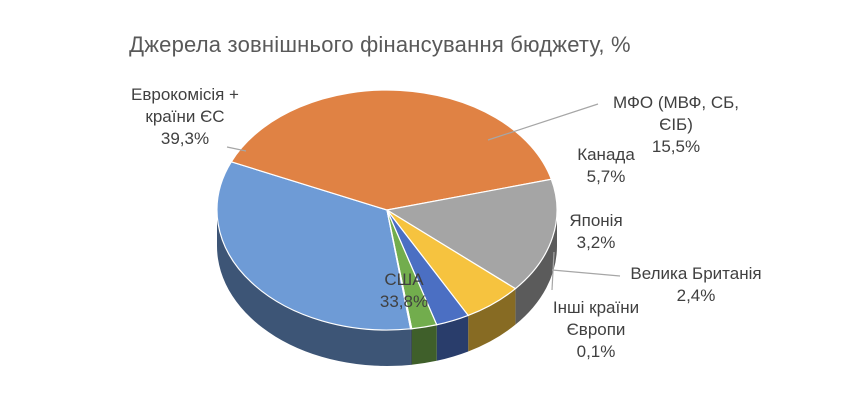 This screenshot has width=842, height=402. Describe the element at coordinates (695, 284) in the screenshot. I see `data-label-велика-британія: Велика Британія 2,4%` at that location.